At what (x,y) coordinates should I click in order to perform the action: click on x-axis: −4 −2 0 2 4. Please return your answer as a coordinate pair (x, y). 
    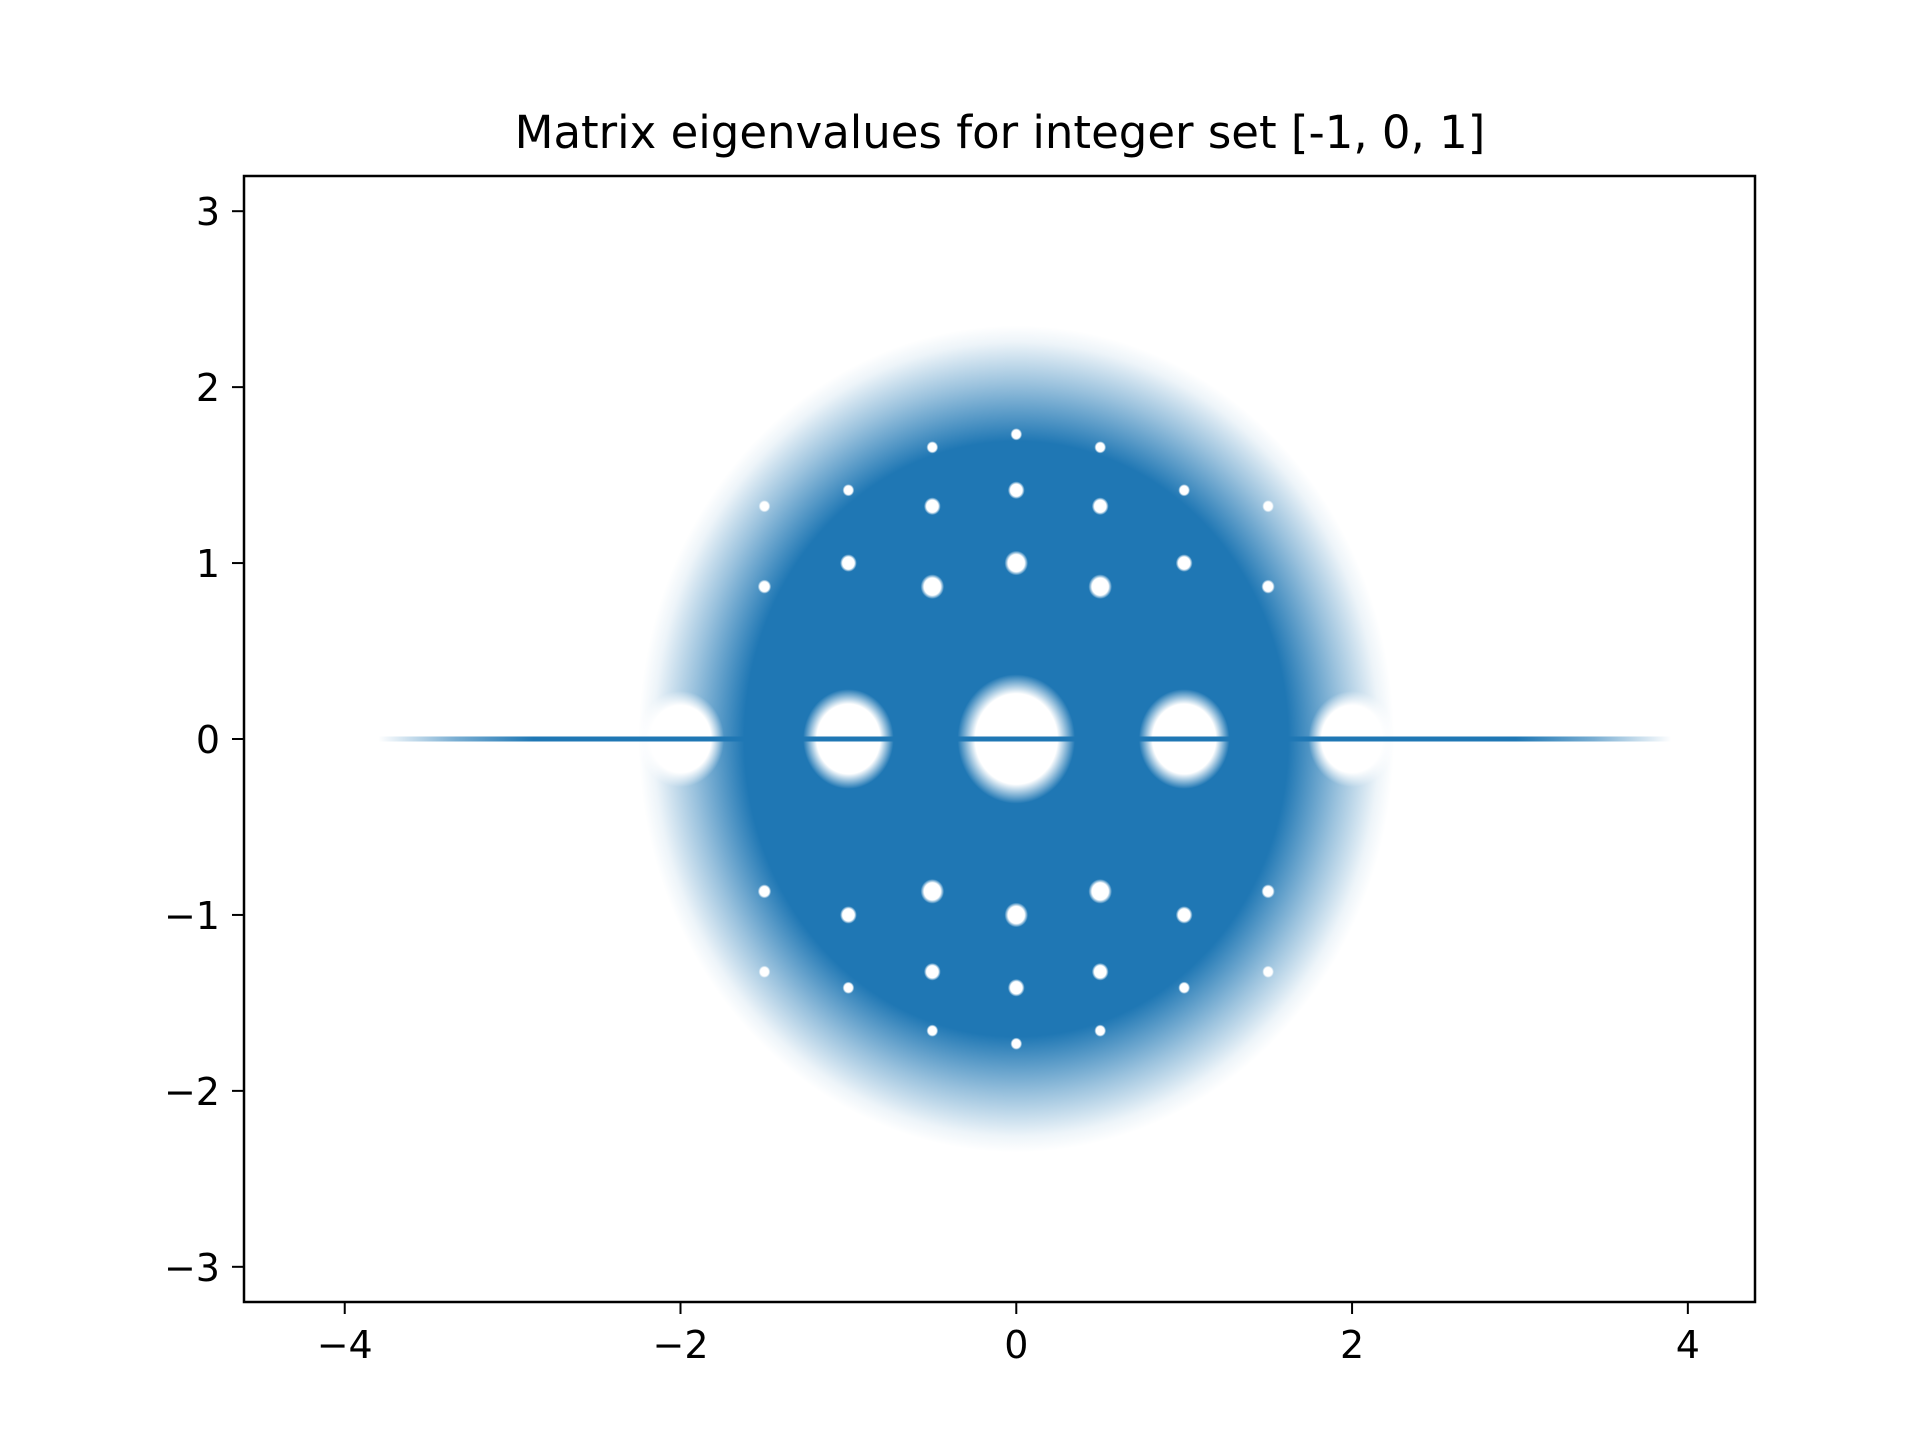
    Looking at the image, I should click on (1008, 1334).